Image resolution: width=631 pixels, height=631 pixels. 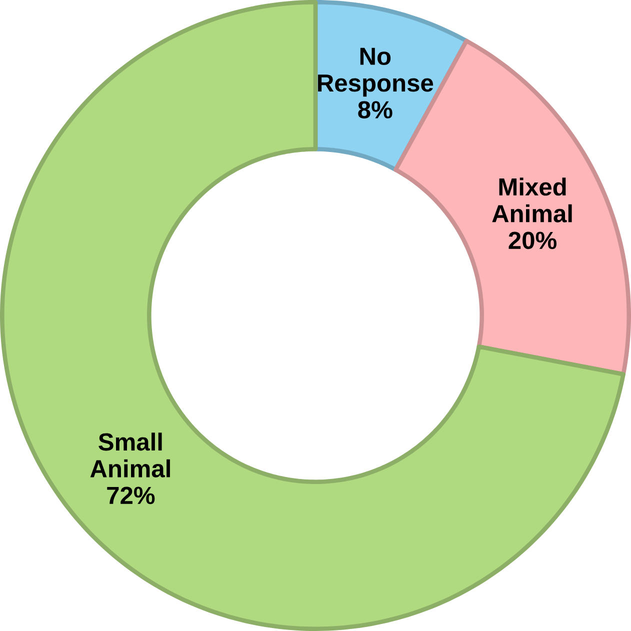 What do you see at coordinates (131, 495) in the screenshot?
I see `data-label: 72%` at bounding box center [131, 495].